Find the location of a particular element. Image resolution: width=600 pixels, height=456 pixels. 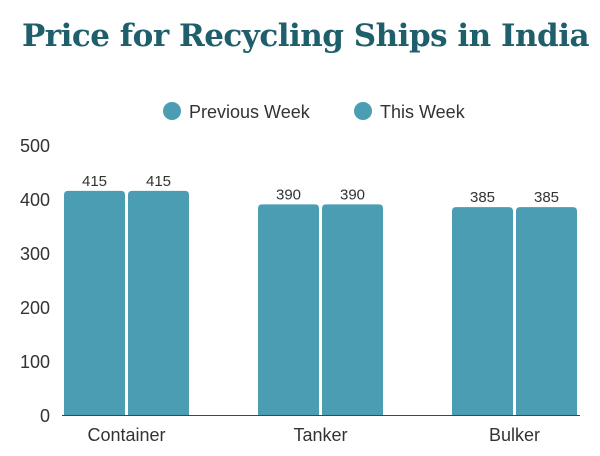

y-tick-label: 0 is located at coordinates (45, 416).